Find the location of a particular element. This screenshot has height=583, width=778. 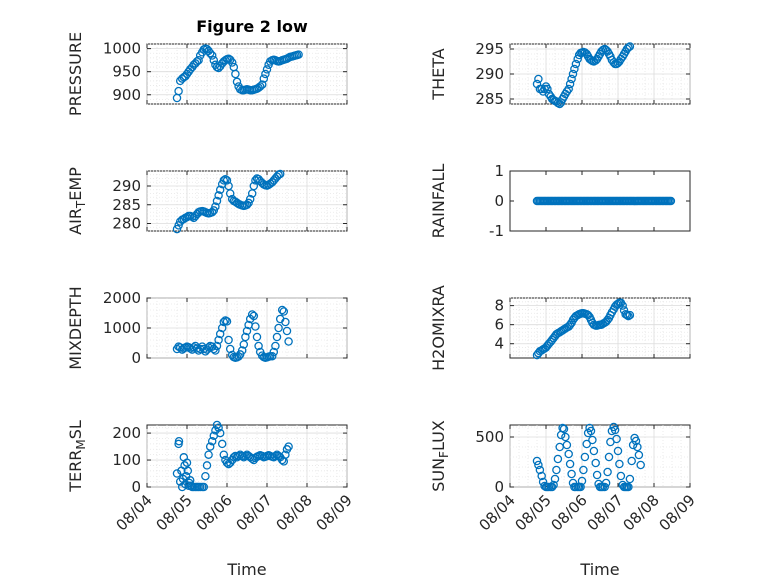

y-axis-label: AIRTEMP is located at coordinates (77, 201).